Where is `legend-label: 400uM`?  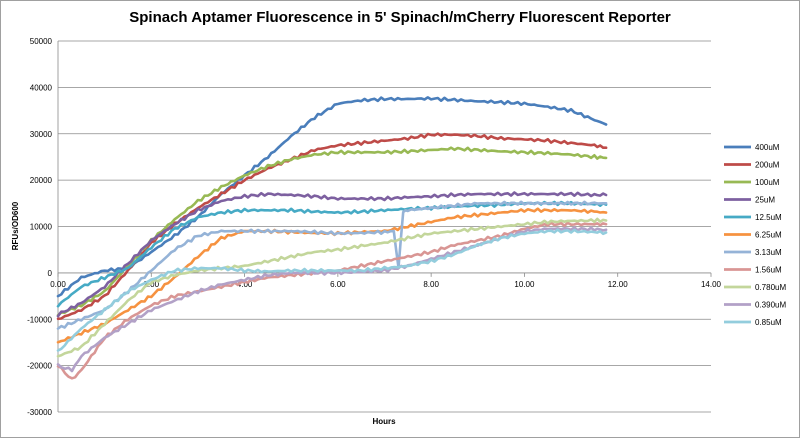 legend-label: 400uM is located at coordinates (767, 147).